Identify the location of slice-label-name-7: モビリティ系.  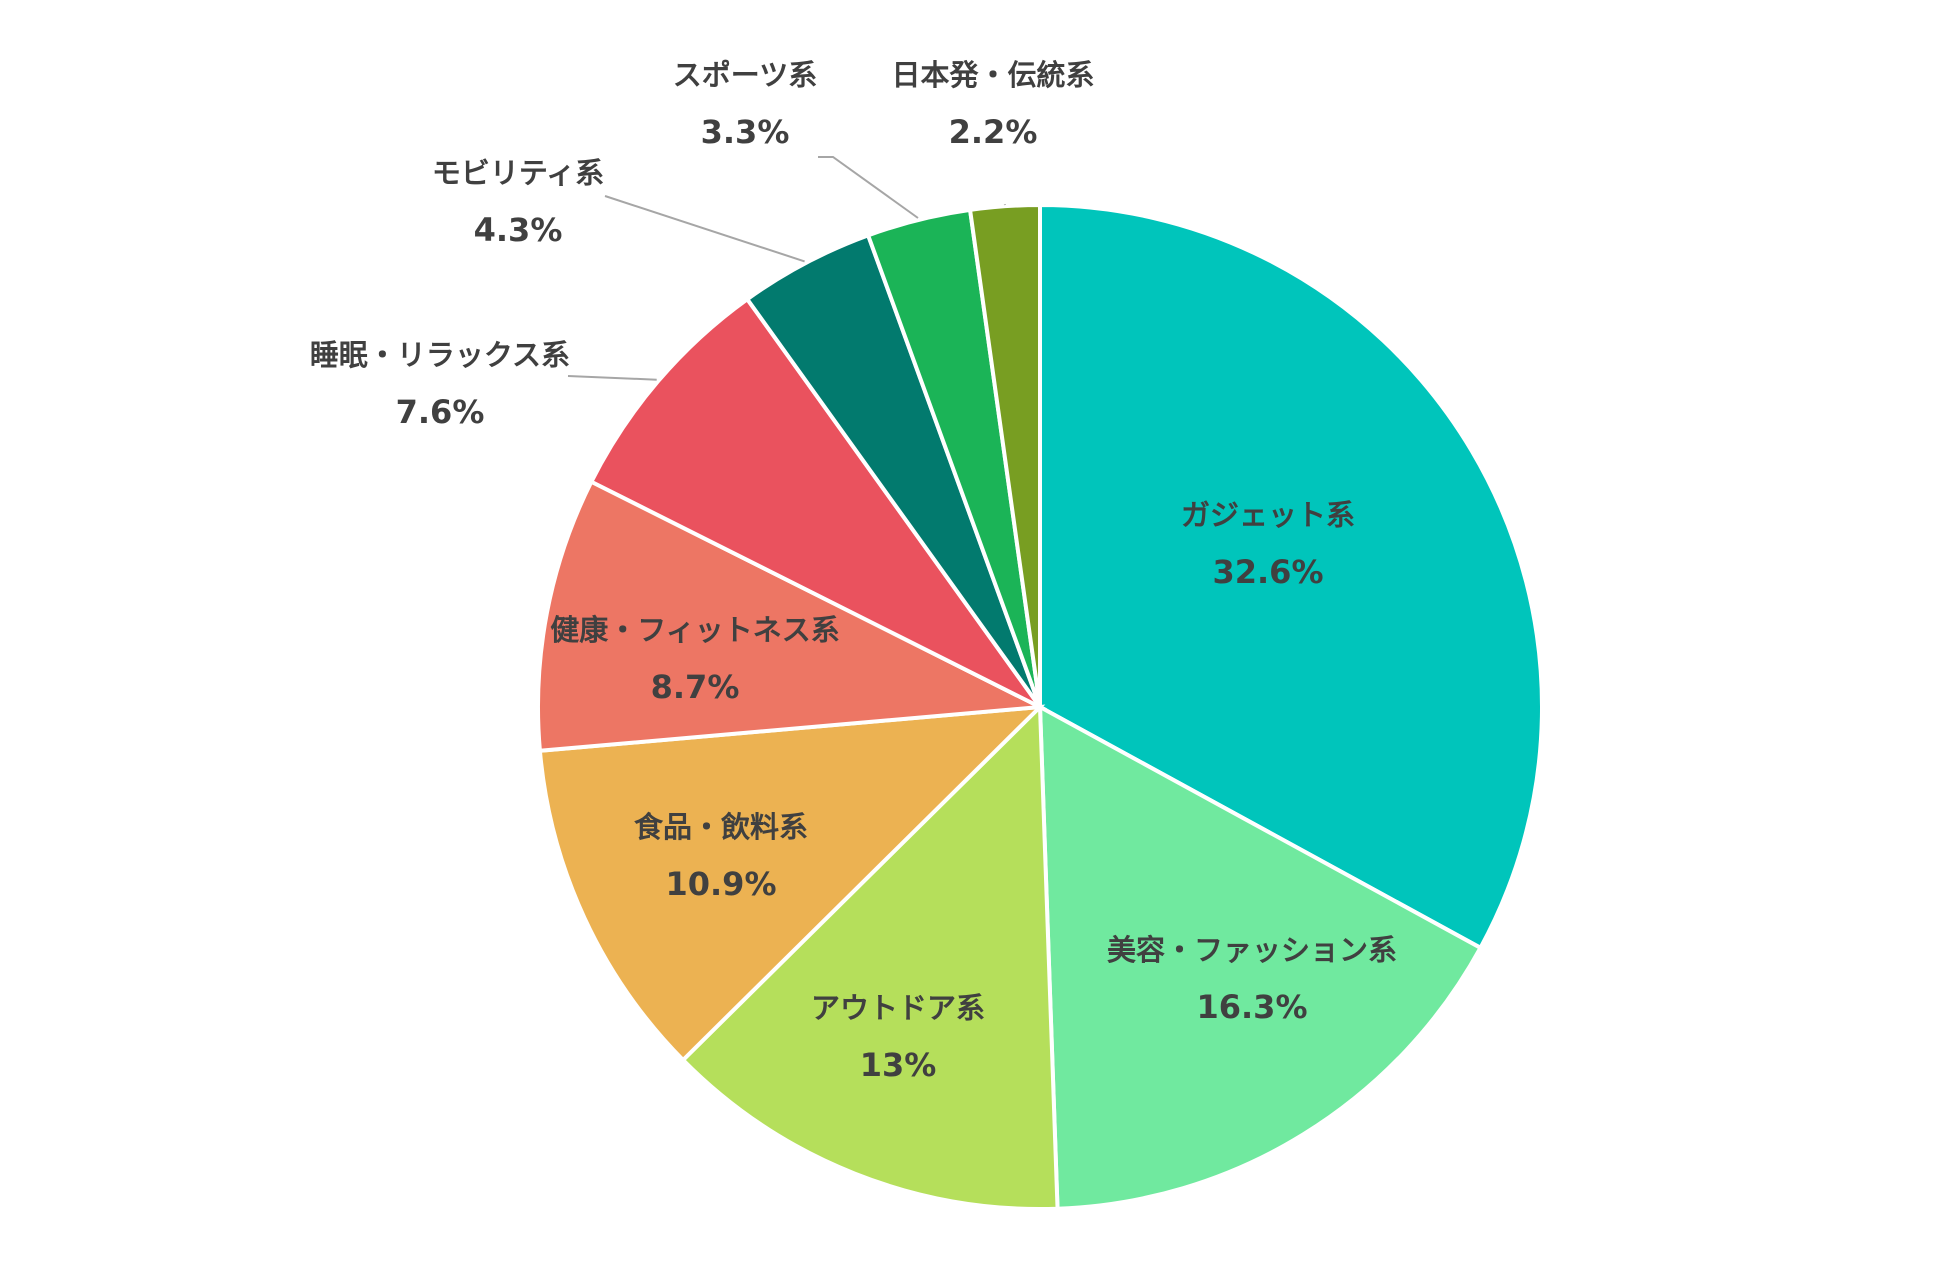
(518, 173).